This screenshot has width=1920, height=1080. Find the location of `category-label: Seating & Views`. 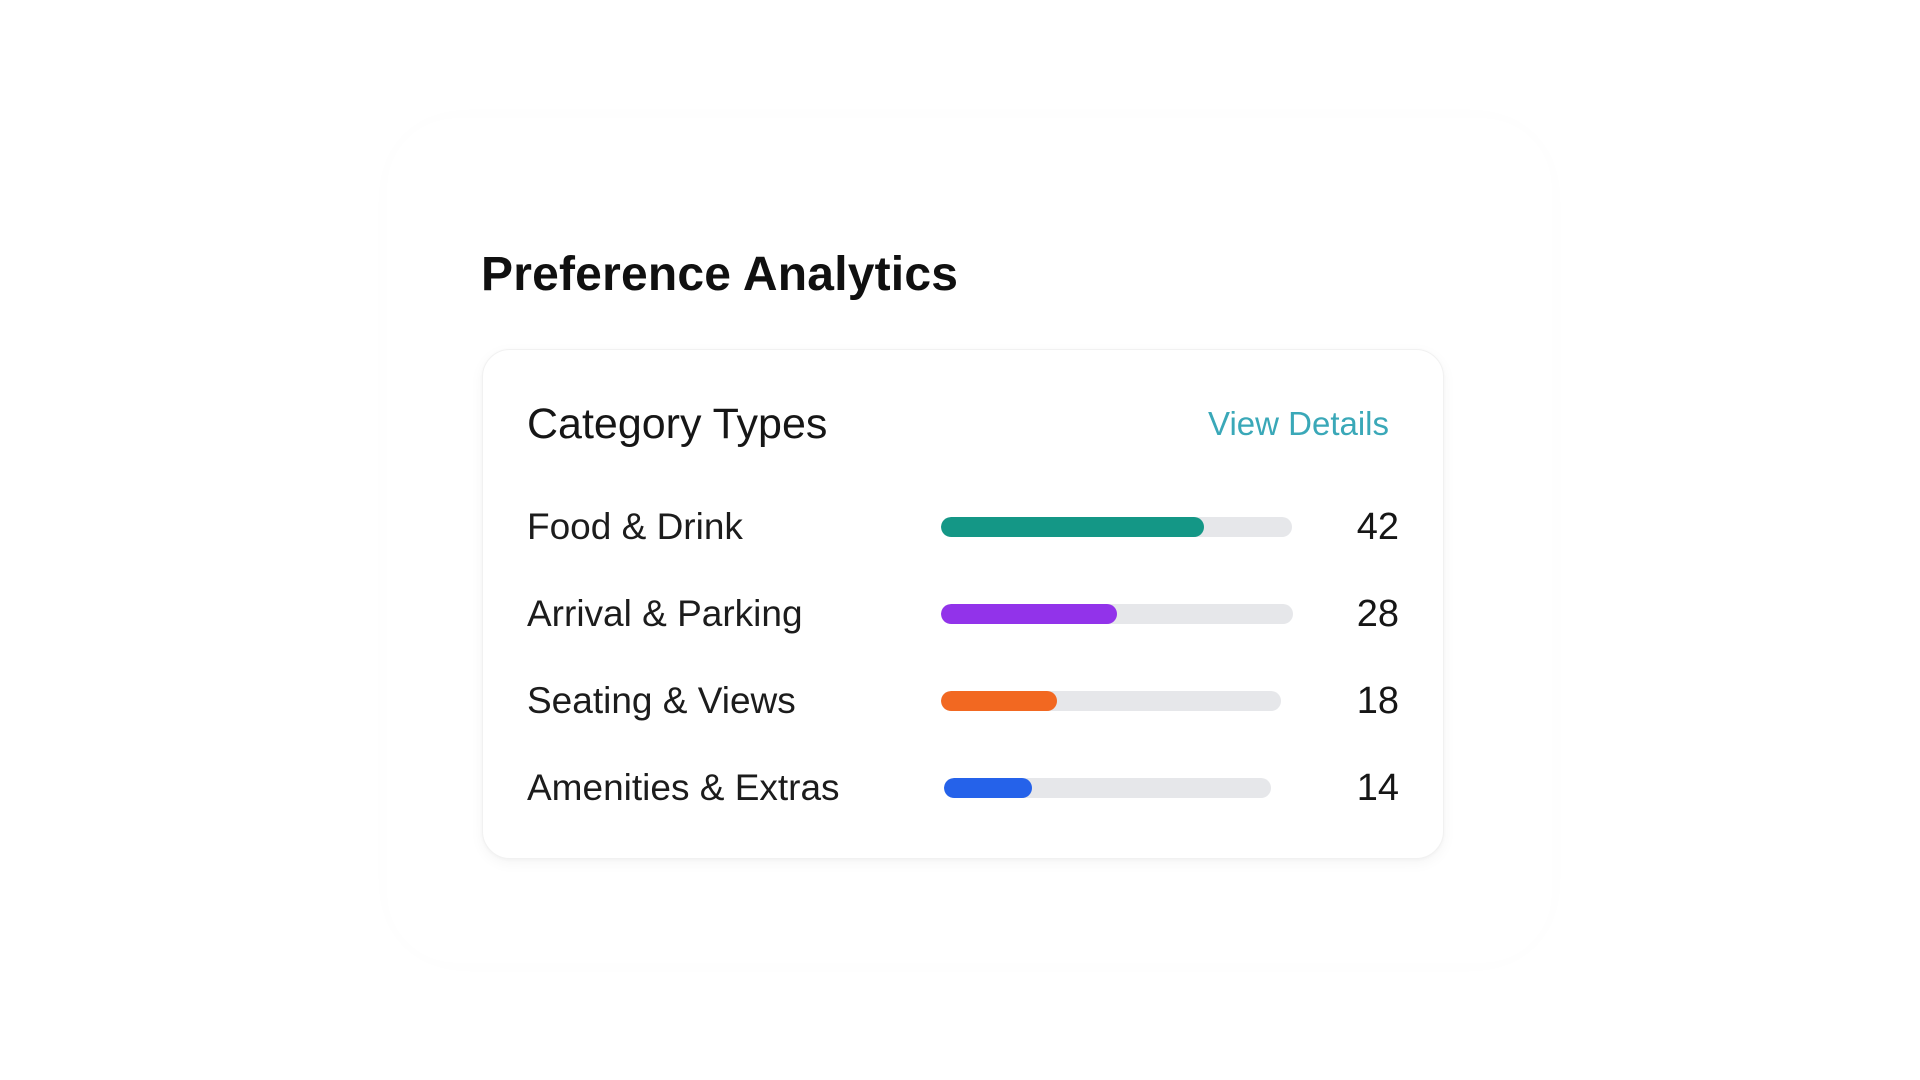

category-label: Seating & Views is located at coordinates (661, 700).